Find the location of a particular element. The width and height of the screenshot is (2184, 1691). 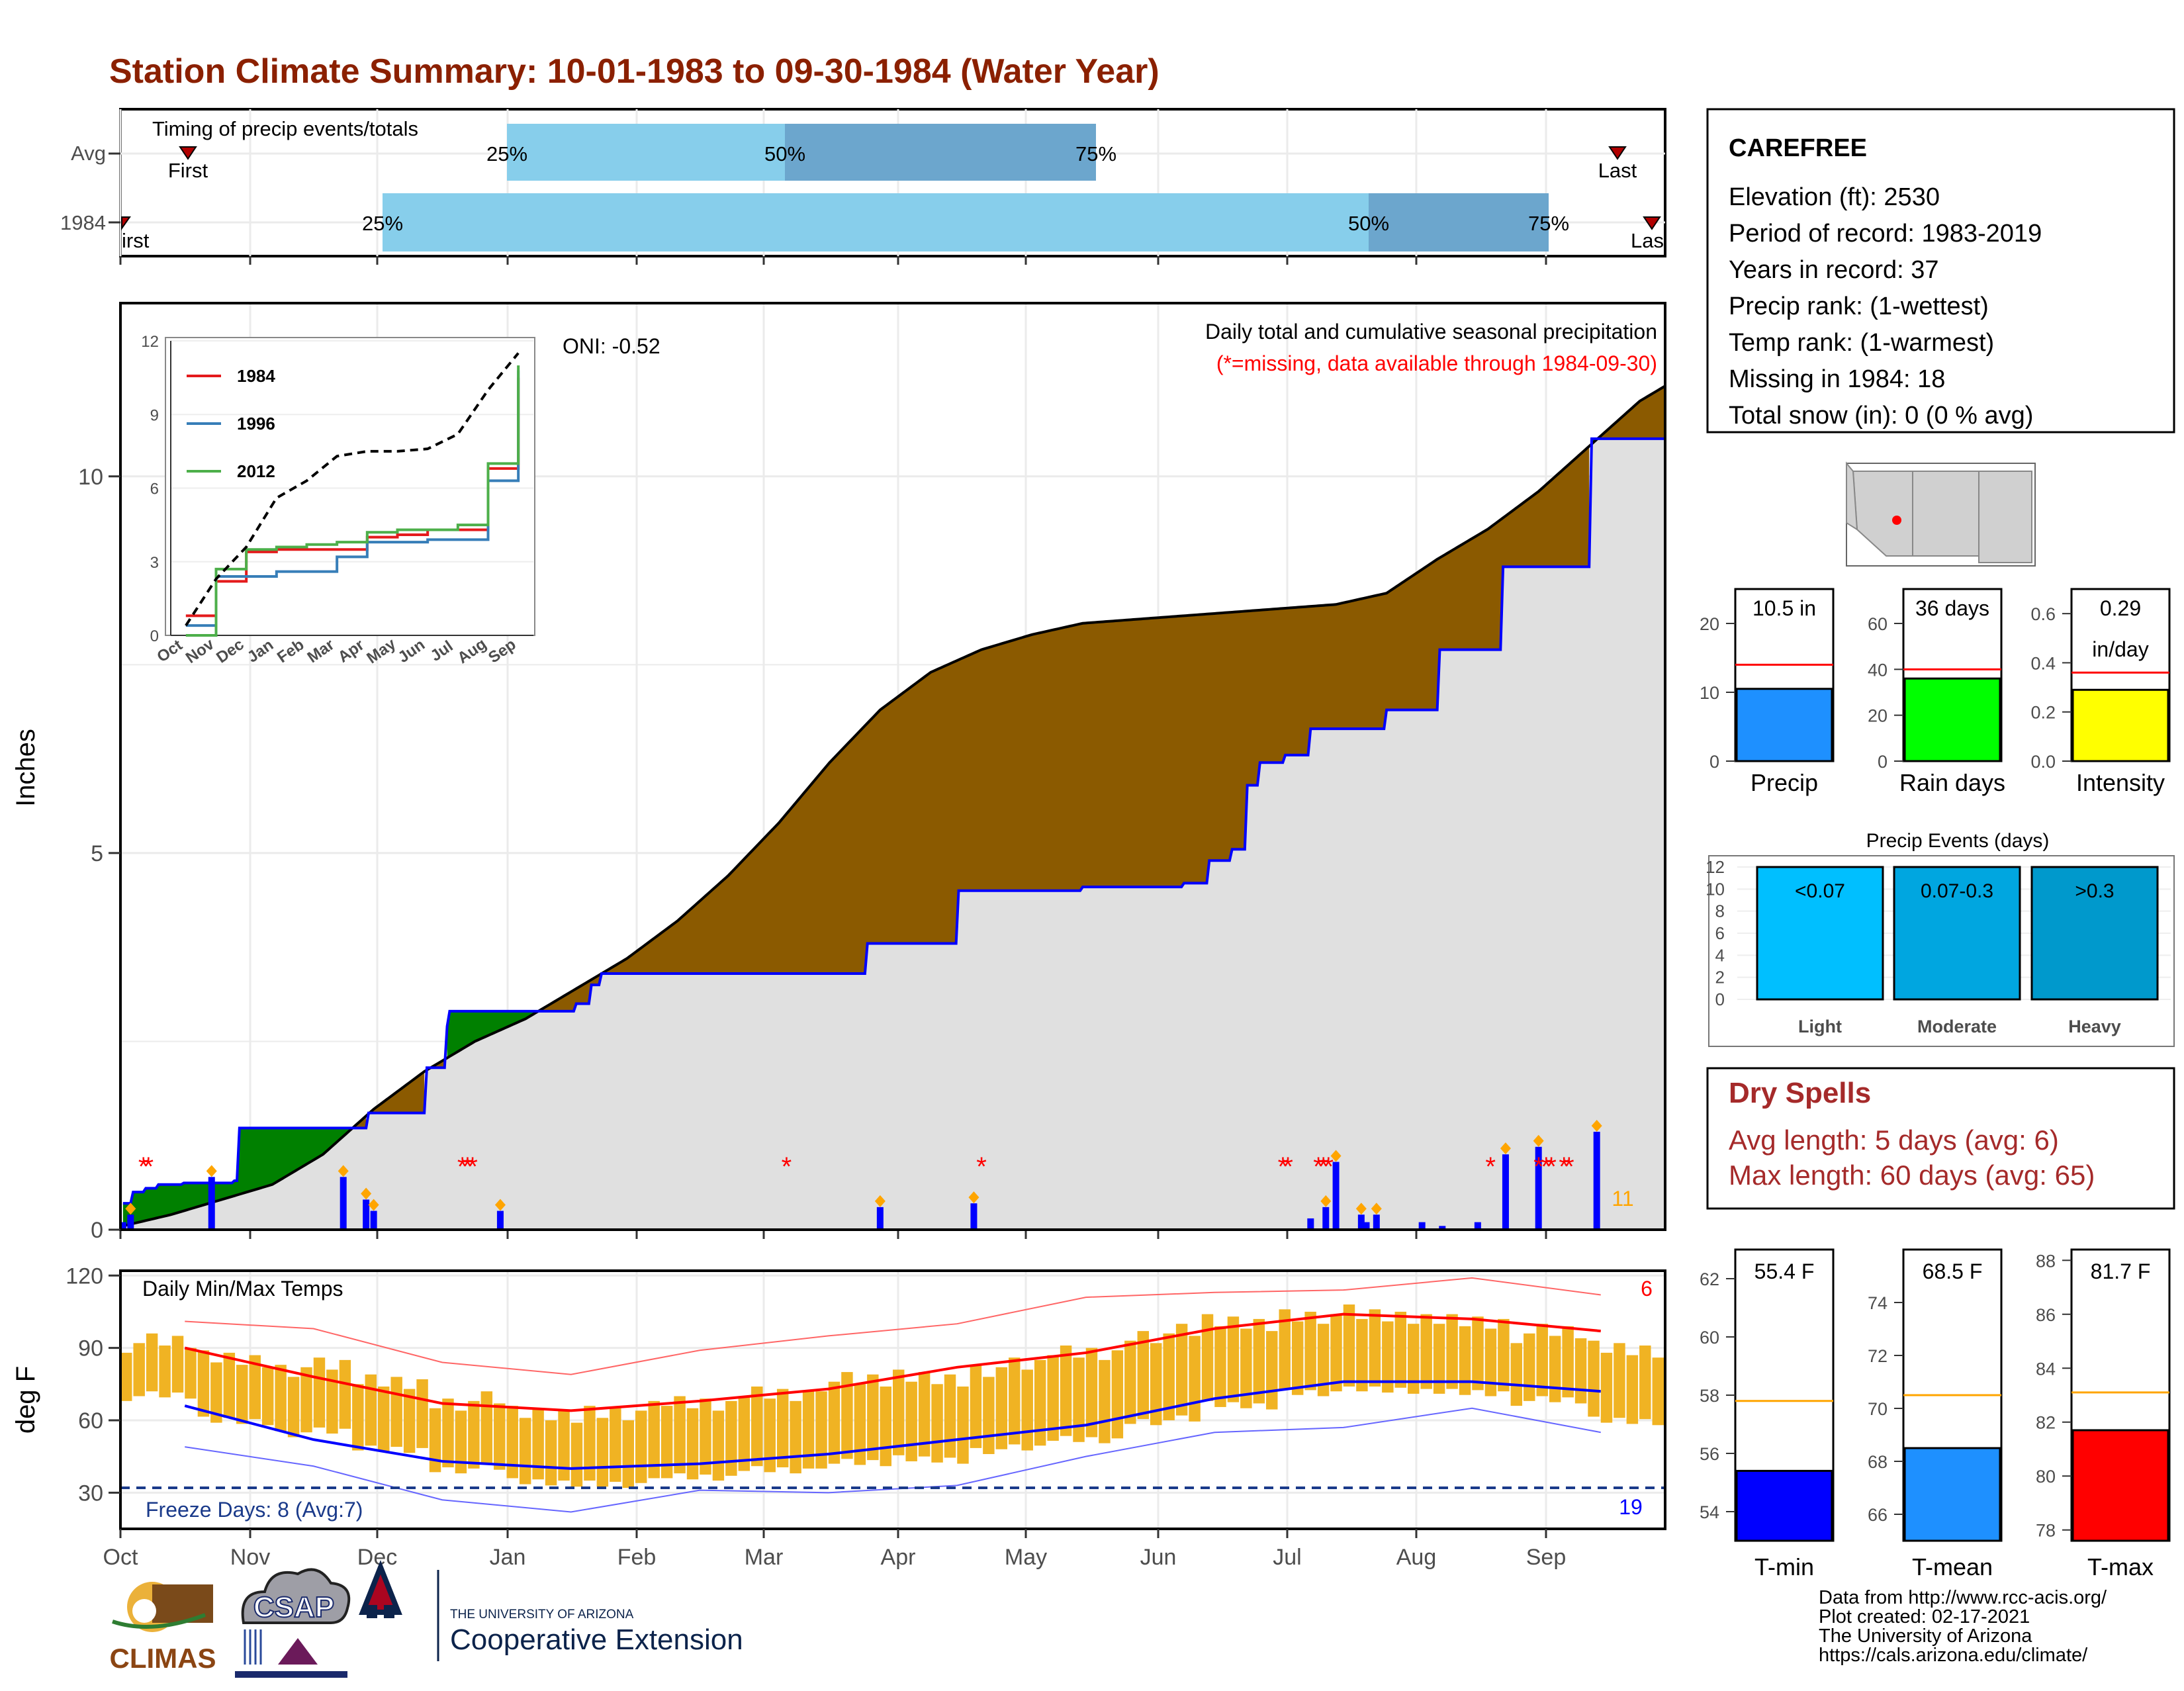

daily-precip-bars is located at coordinates (860, 1179).